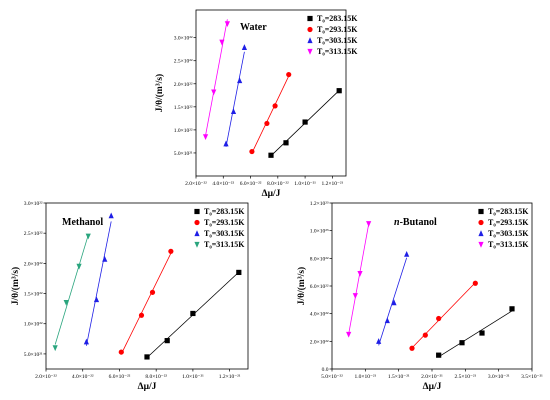  What do you see at coordinates (15, 286) in the screenshot?
I see `y-axis-title: J/θ/(m³/s)` at bounding box center [15, 286].